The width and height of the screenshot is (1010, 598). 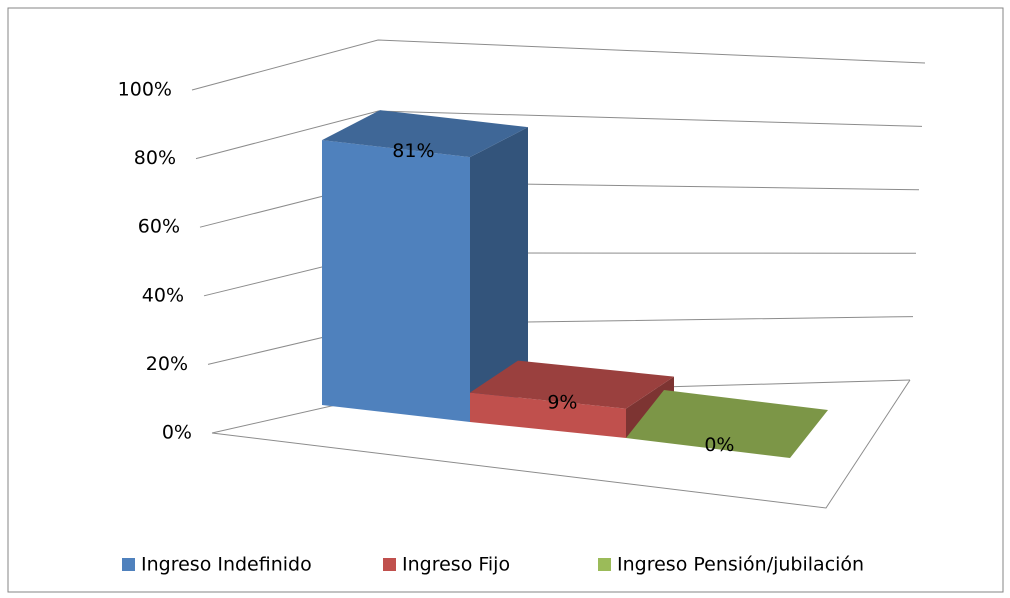 What do you see at coordinates (456, 565) in the screenshot?
I see `legend-label: Ingreso Fijo` at bounding box center [456, 565].